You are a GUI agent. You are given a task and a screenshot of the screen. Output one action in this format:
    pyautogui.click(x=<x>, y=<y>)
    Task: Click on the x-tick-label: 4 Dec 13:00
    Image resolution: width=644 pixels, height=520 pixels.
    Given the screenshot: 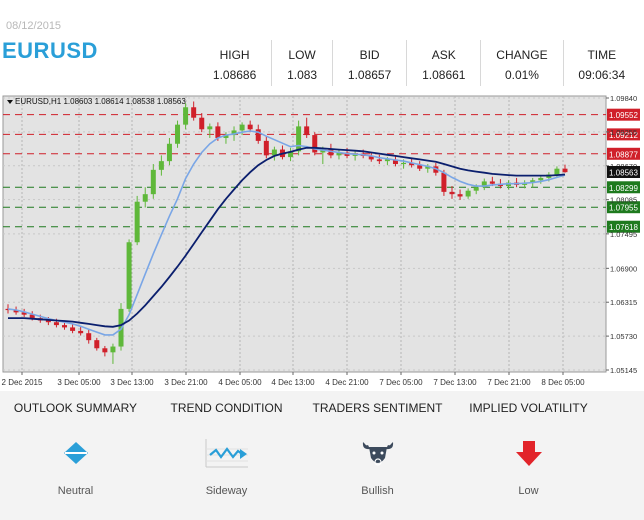 What is the action you would take?
    pyautogui.click(x=293, y=382)
    